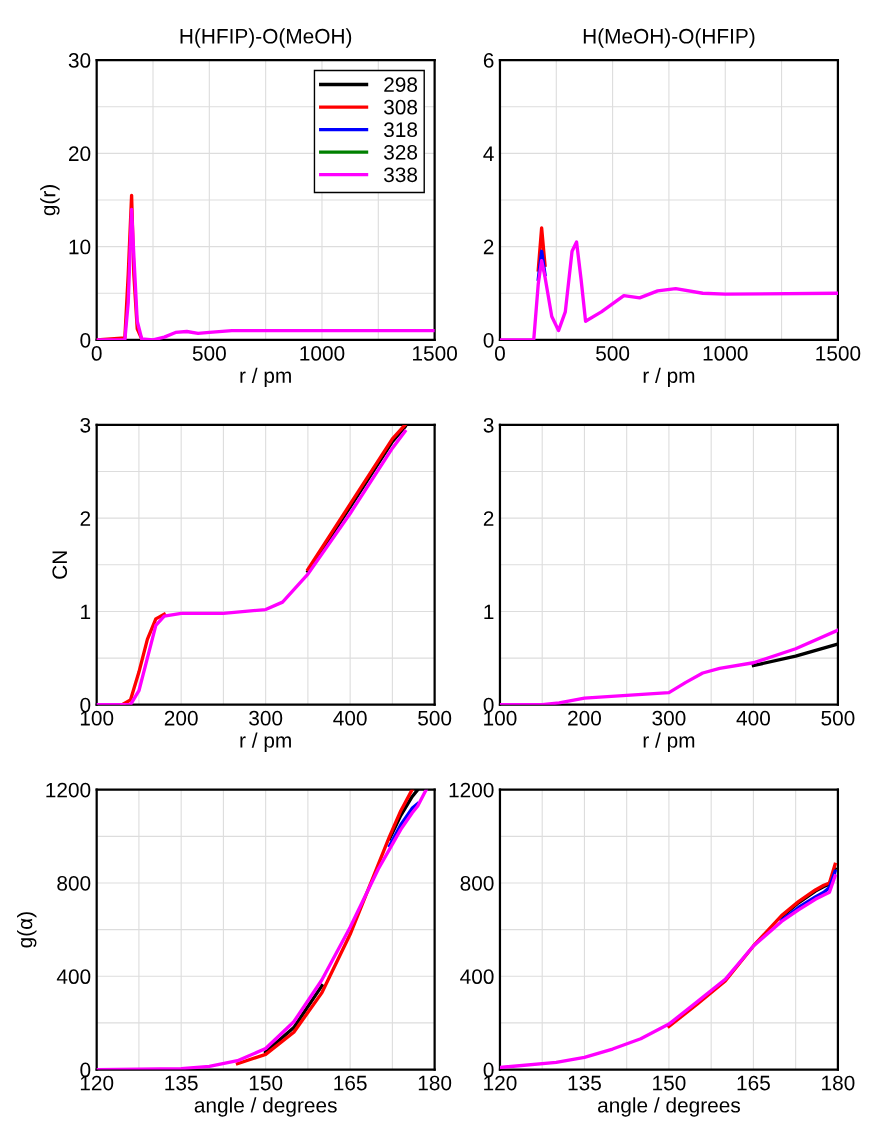  Describe the element at coordinates (401, 152) in the screenshot. I see `legend-label: 328` at that location.